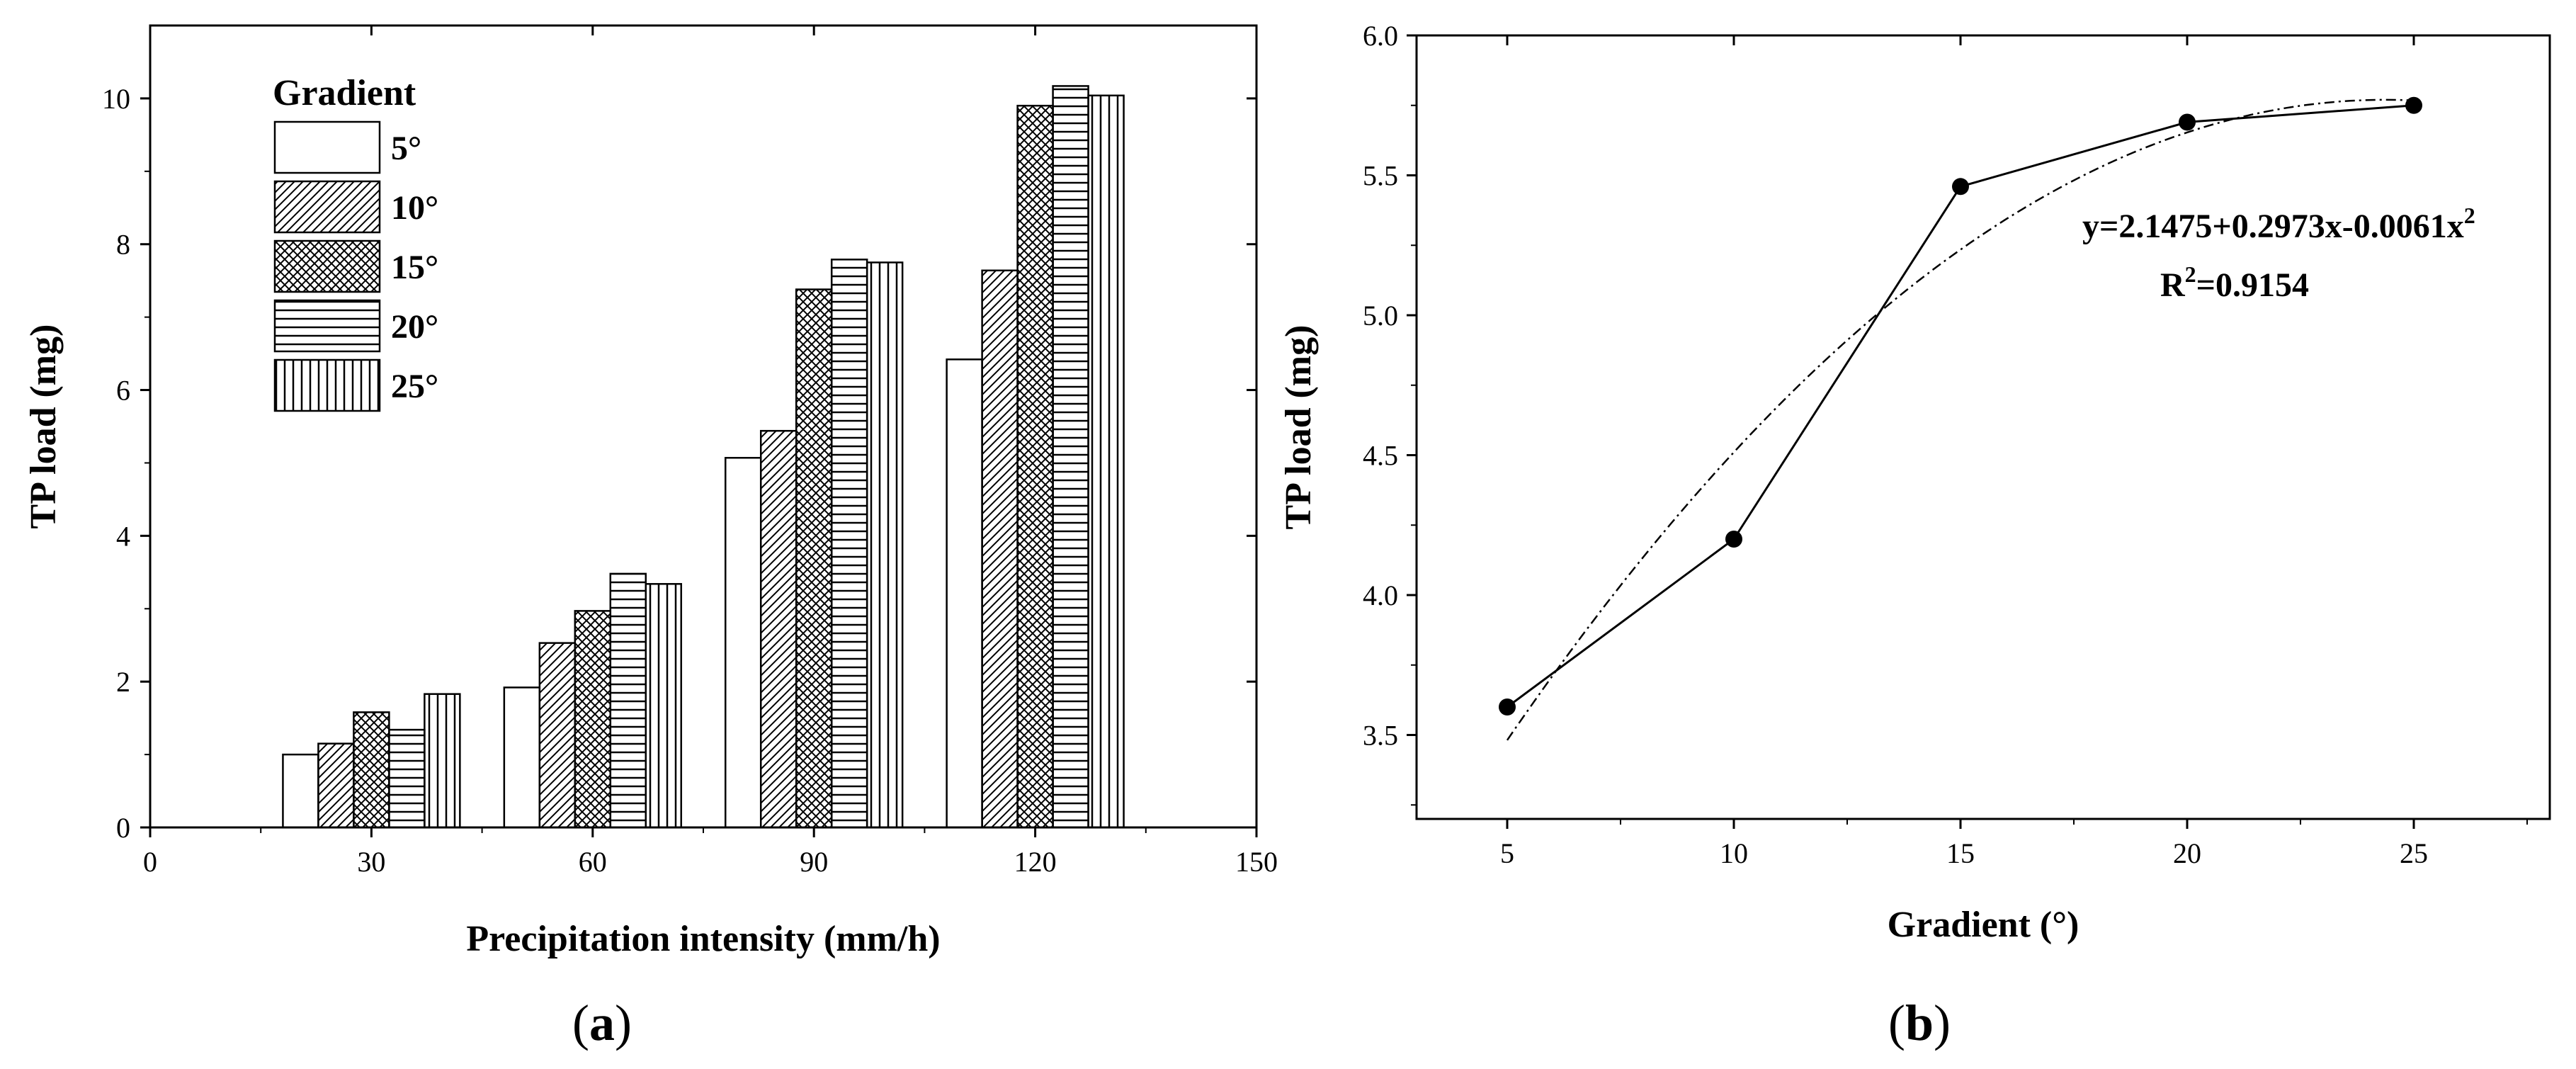  I want to click on x-tick-label: 10, so click(1734, 853).